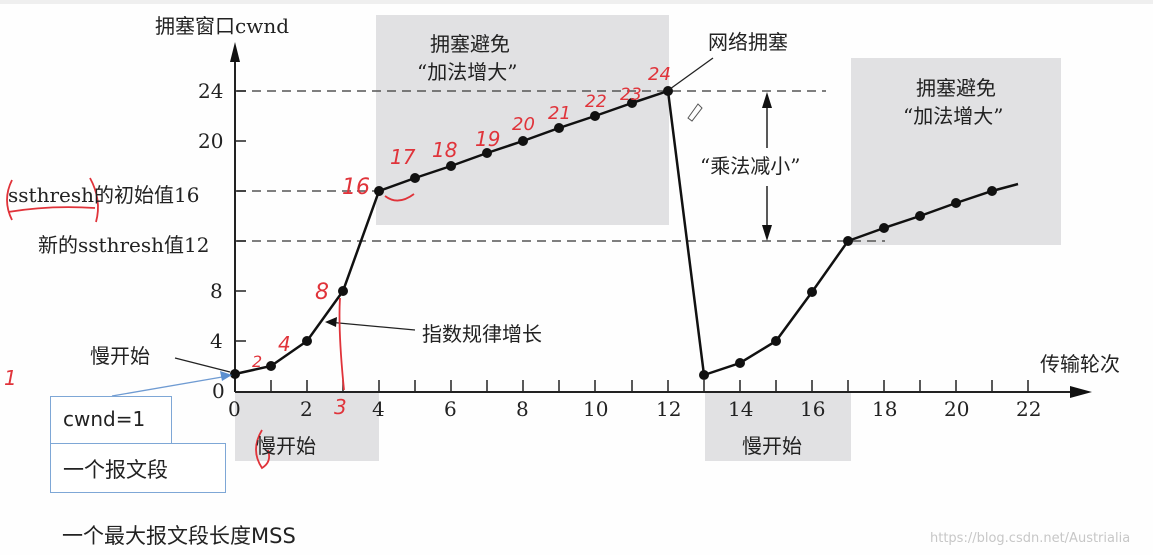 The height and width of the screenshot is (555, 1153). Describe the element at coordinates (257, 361) in the screenshot. I see `hw-2: 2` at that location.